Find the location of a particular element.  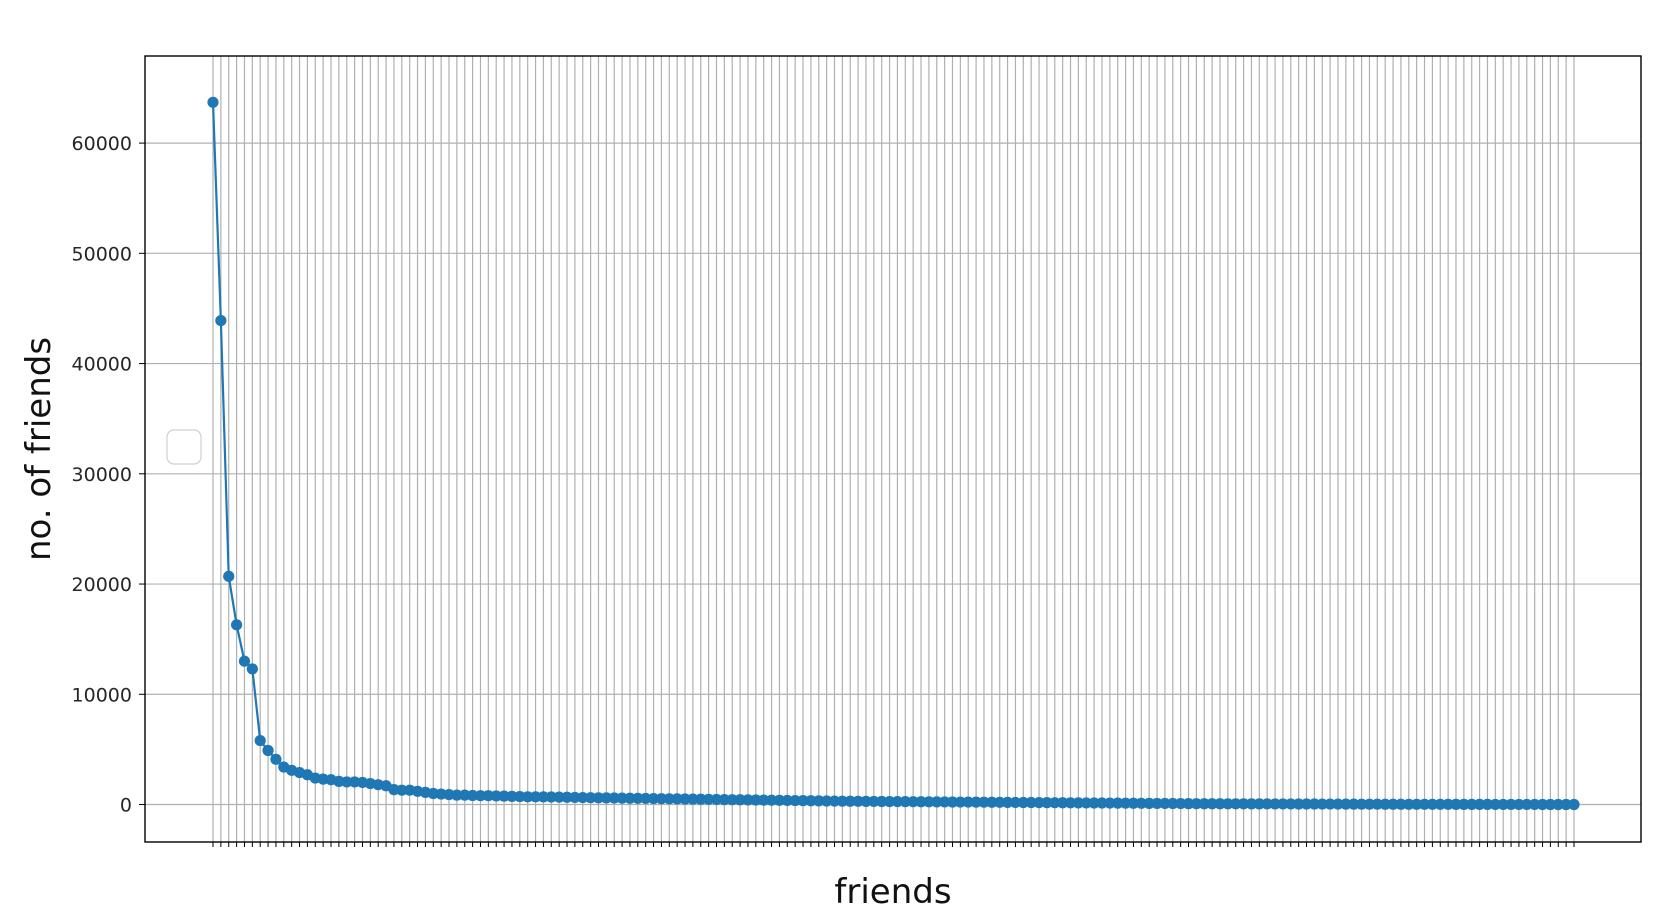

y-tick-label: 0 is located at coordinates (126, 806).